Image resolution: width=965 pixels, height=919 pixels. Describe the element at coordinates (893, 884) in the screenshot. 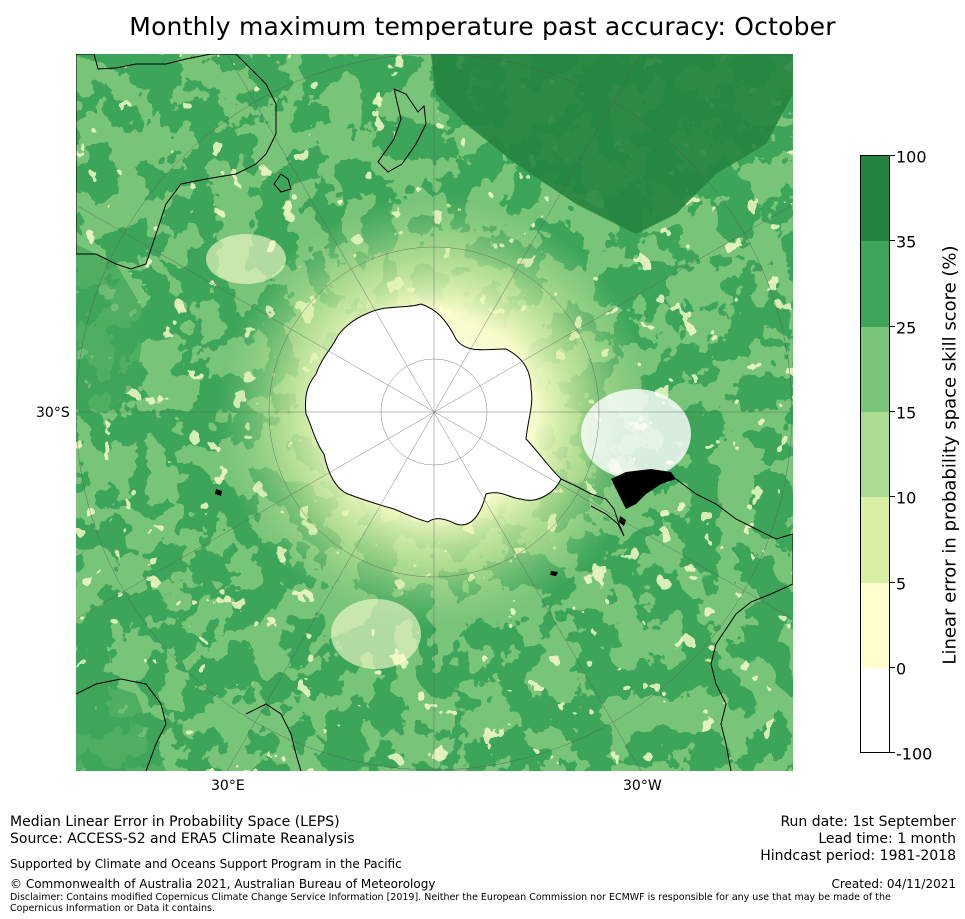

I see `created-date: Created: 04/11/2021` at that location.